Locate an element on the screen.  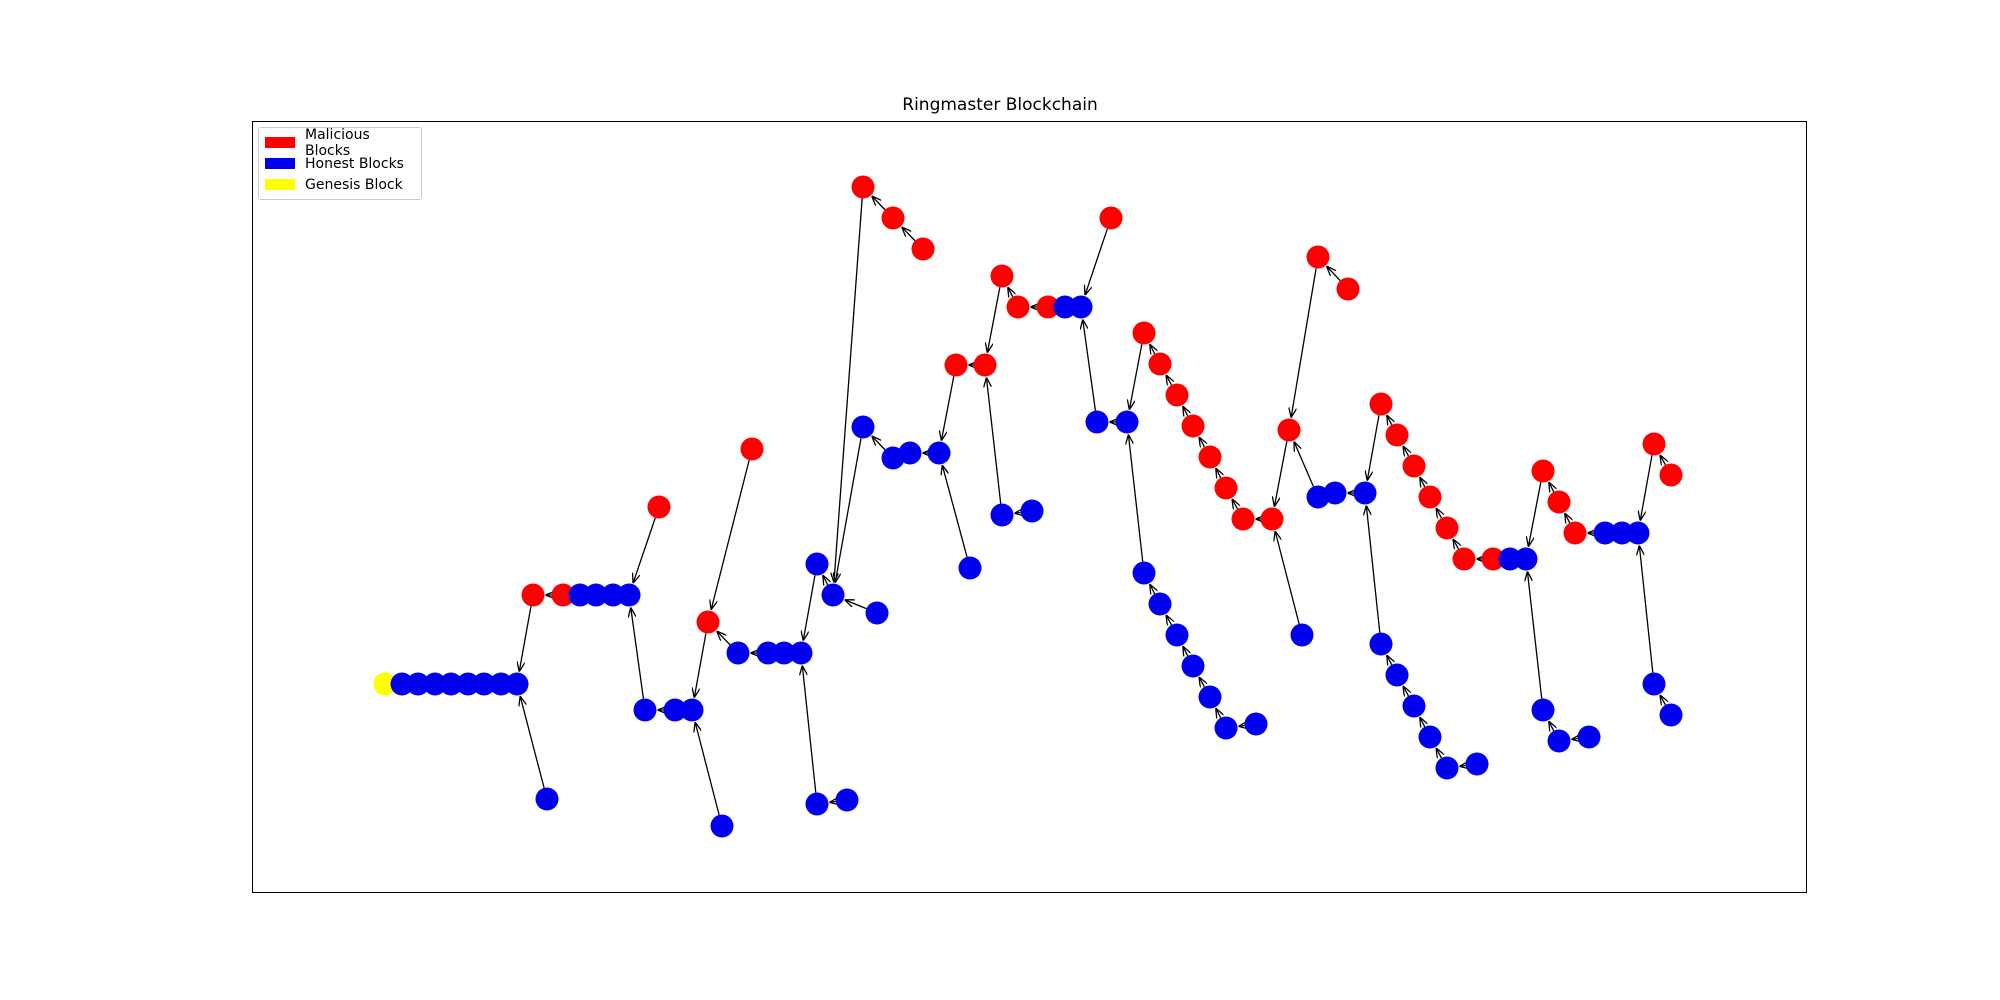
legend-label: Malicious Blocks is located at coordinates (337, 142).